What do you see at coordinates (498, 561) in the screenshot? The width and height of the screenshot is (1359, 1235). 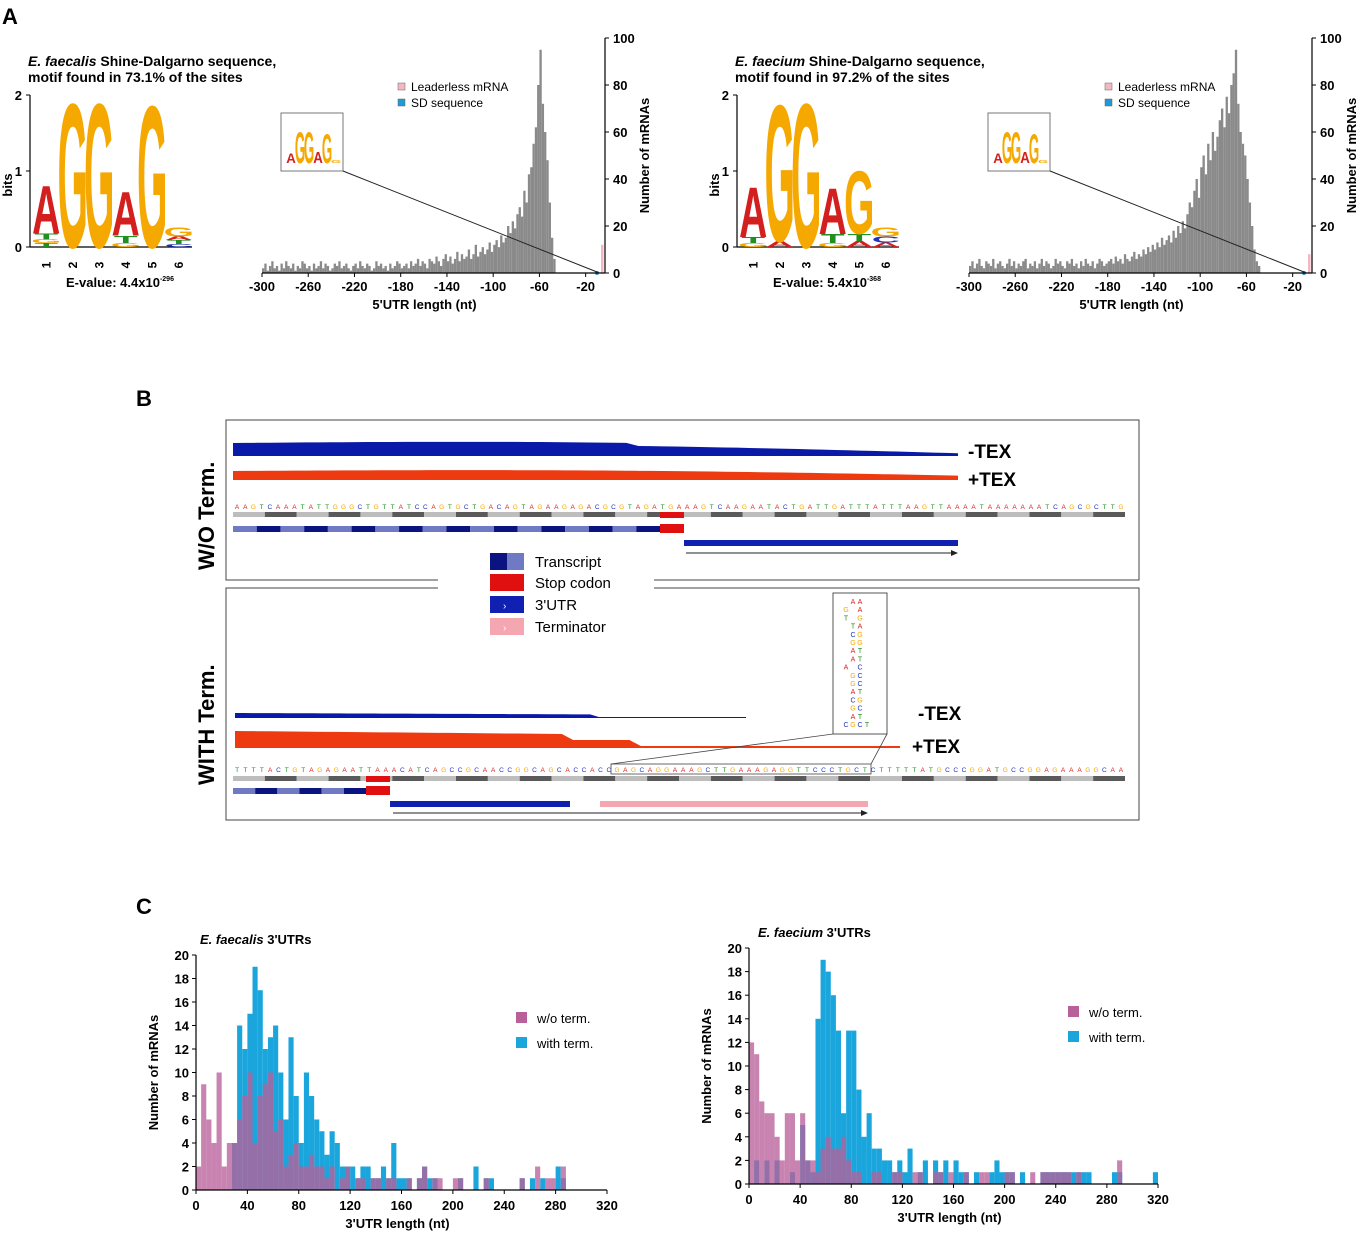 I see `legend-transcript-swatch-dark` at bounding box center [498, 561].